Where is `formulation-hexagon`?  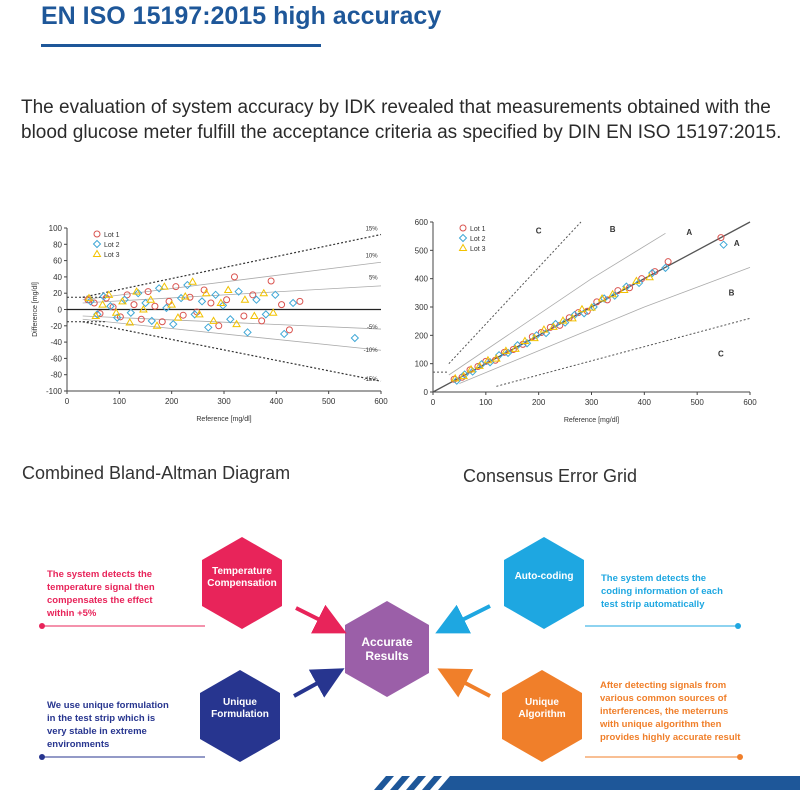
formulation-hexagon is located at coordinates (240, 716).